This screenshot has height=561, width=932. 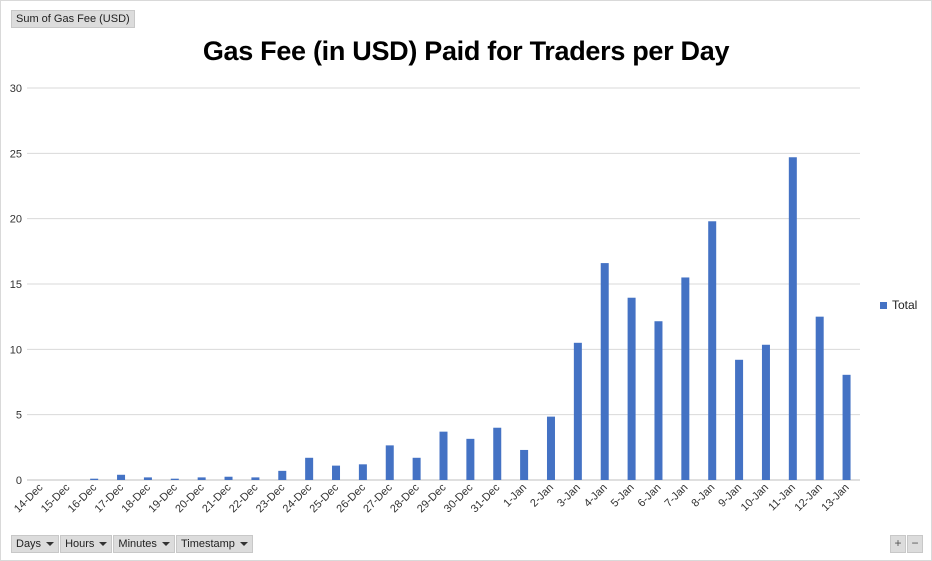 I want to click on field-button-label: Hours, so click(x=80, y=544).